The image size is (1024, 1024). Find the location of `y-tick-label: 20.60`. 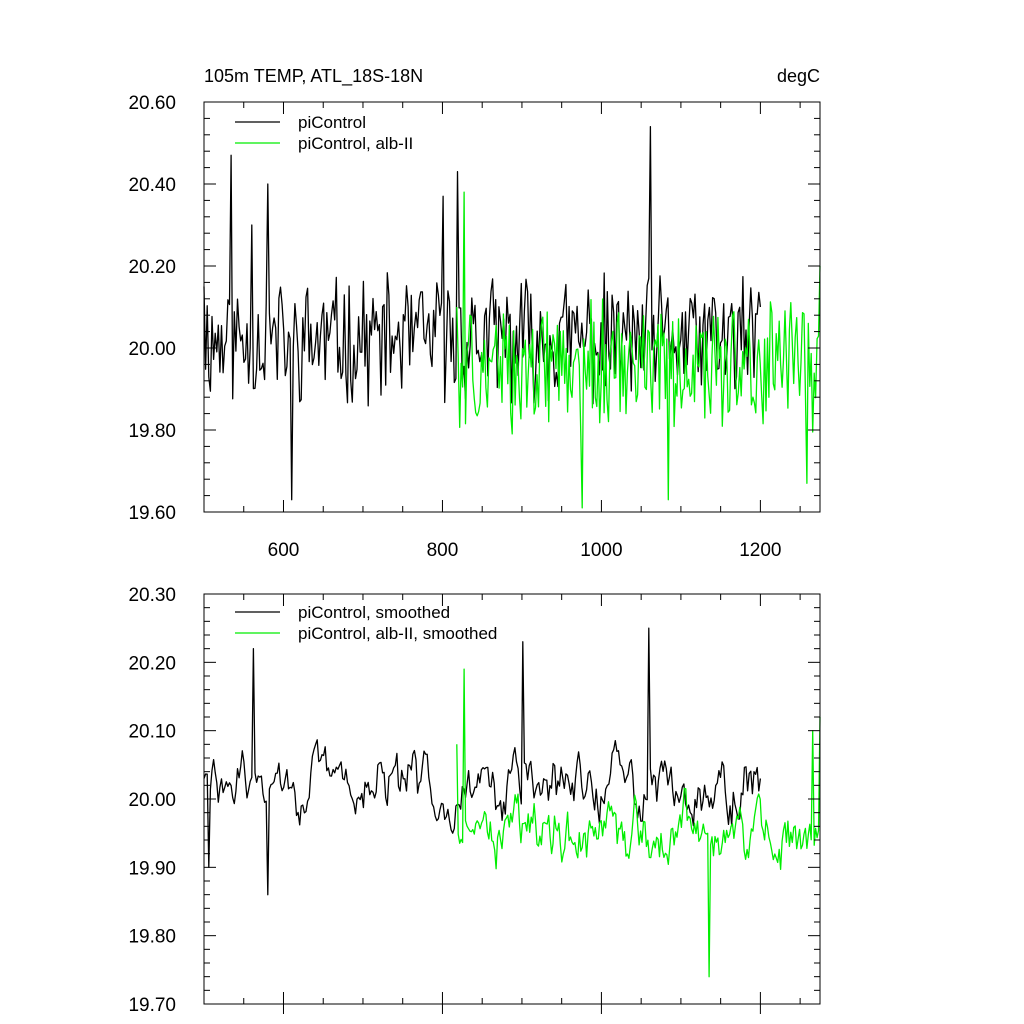

y-tick-label: 20.60 is located at coordinates (152, 103).